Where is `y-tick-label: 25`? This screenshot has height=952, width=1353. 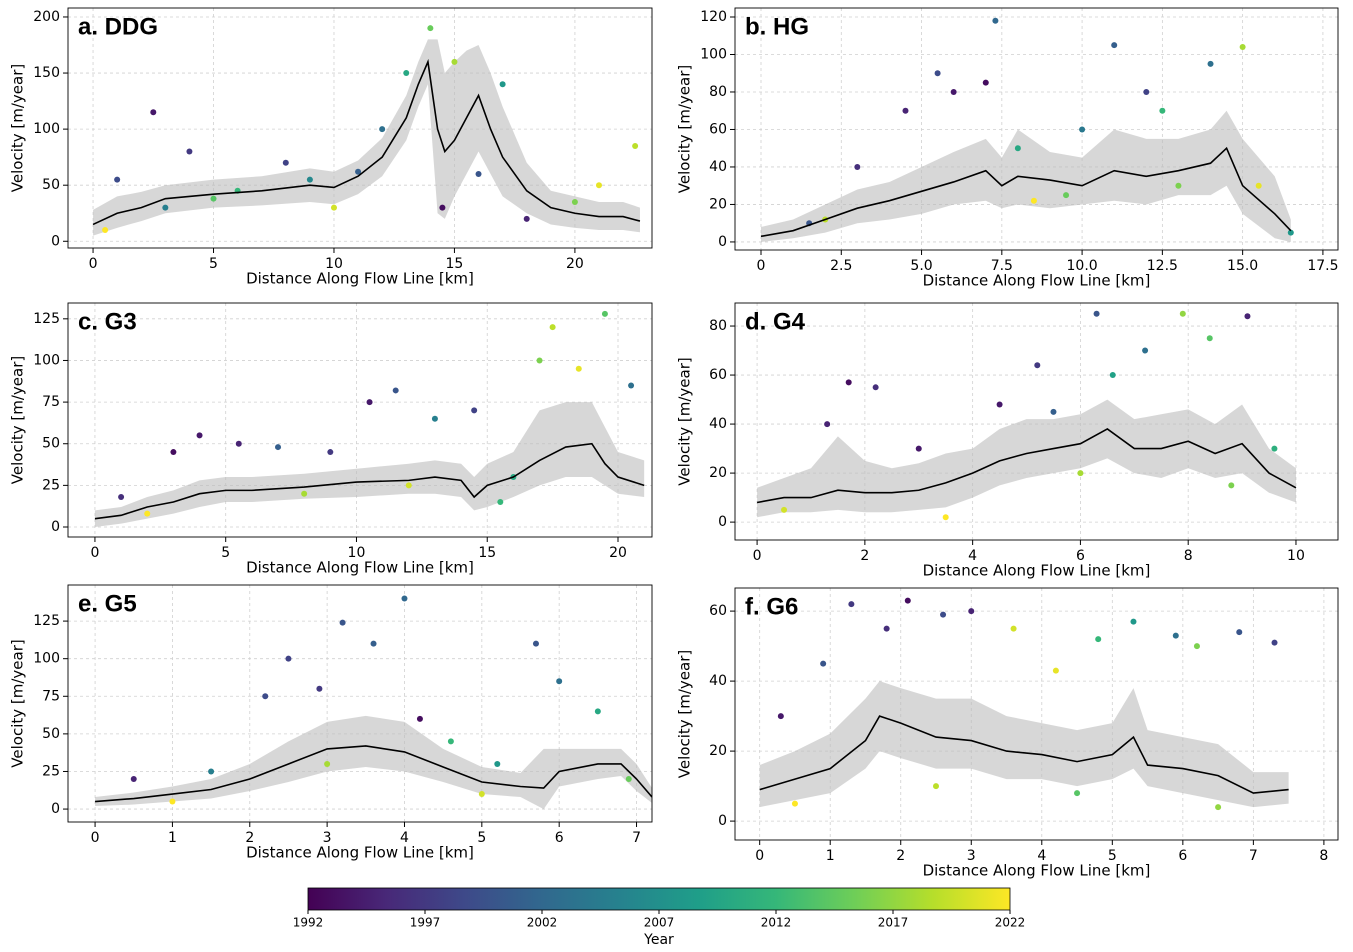 y-tick-label: 25 is located at coordinates (51, 485).